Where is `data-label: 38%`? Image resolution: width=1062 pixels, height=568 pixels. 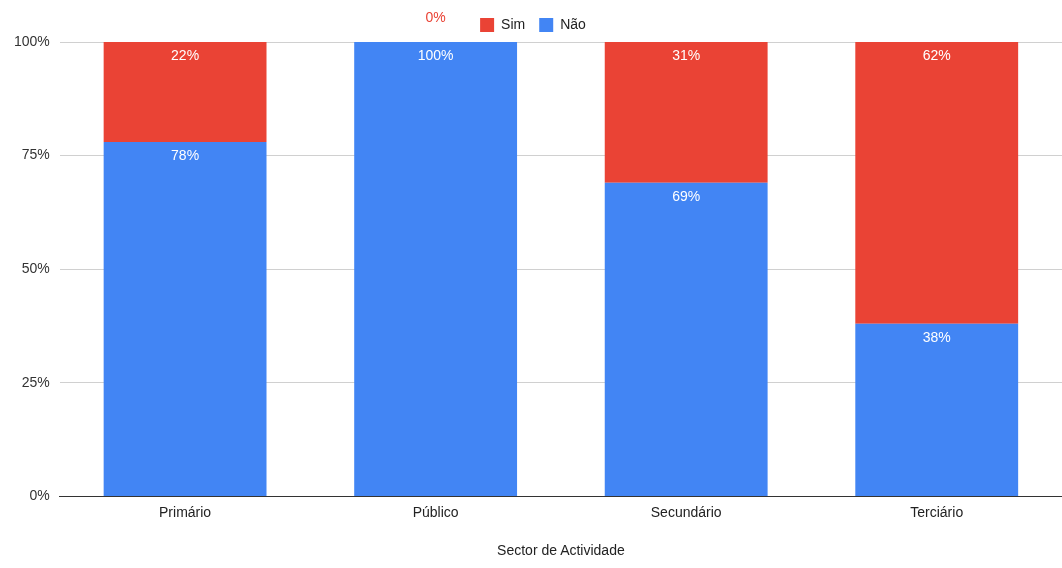
data-label: 38% is located at coordinates (936, 336).